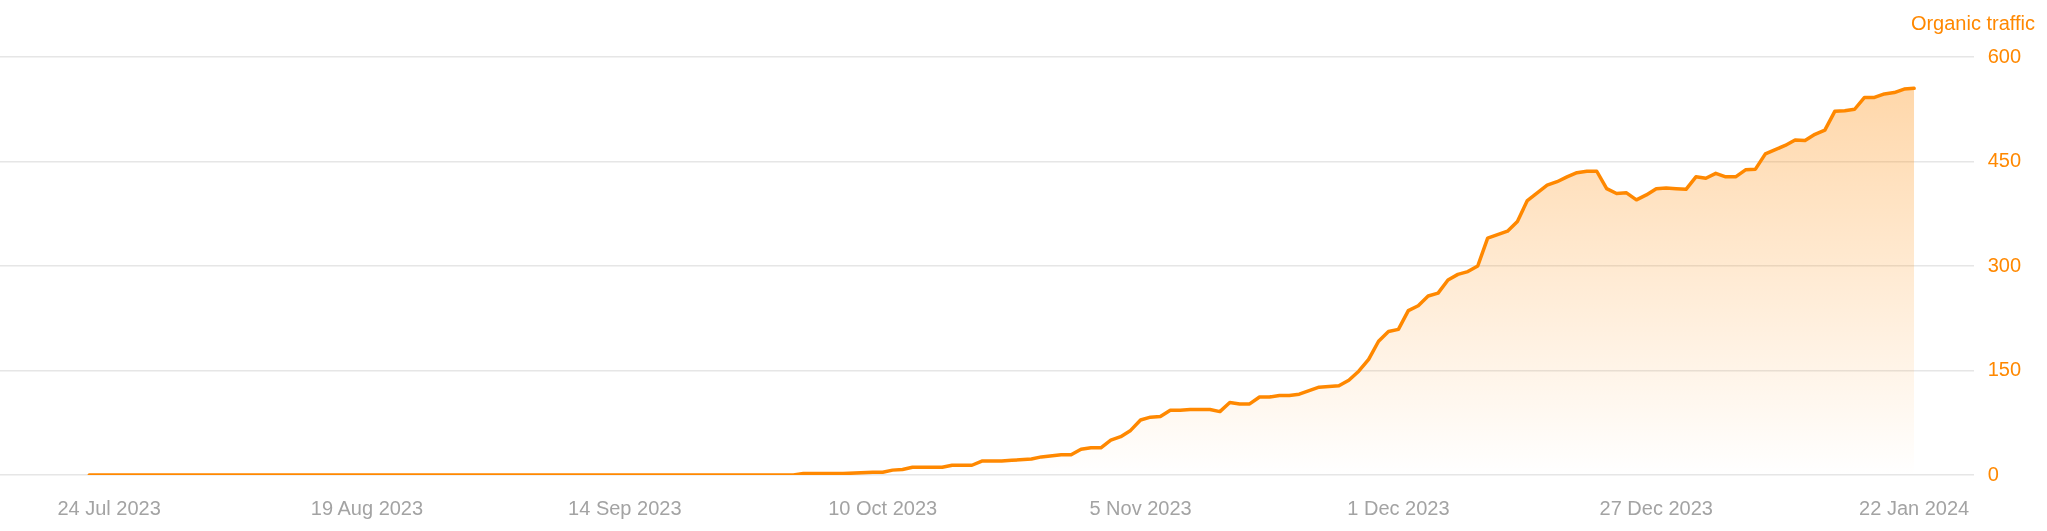 The height and width of the screenshot is (531, 2047). I want to click on y-tick-label: 150, so click(2004, 369).